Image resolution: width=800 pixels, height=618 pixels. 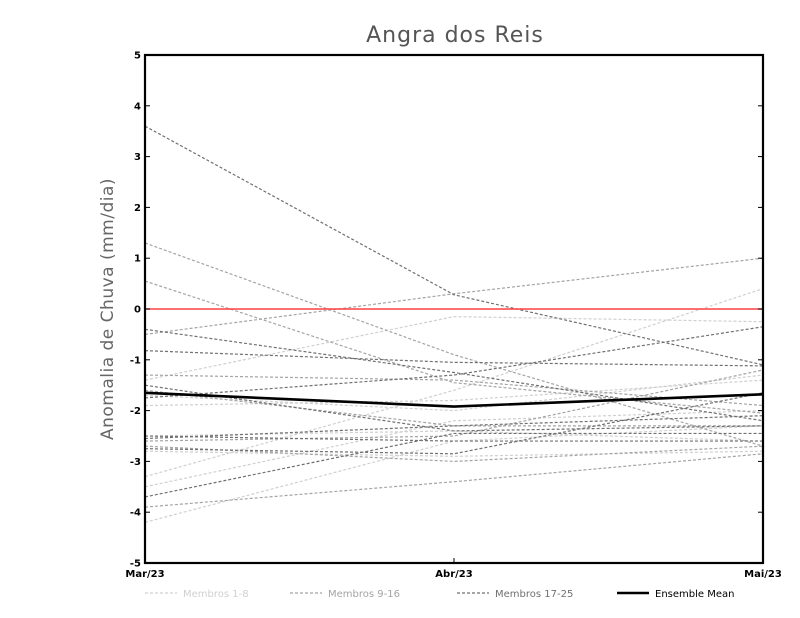 What do you see at coordinates (135, 462) in the screenshot?
I see `y-tick-label: -3` at bounding box center [135, 462].